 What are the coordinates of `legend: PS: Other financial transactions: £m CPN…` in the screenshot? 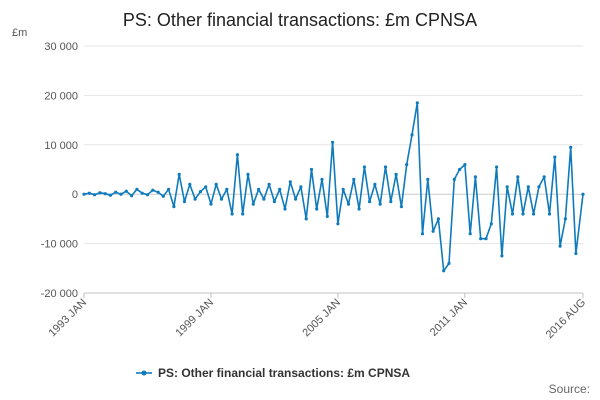 It's located at (273, 373).